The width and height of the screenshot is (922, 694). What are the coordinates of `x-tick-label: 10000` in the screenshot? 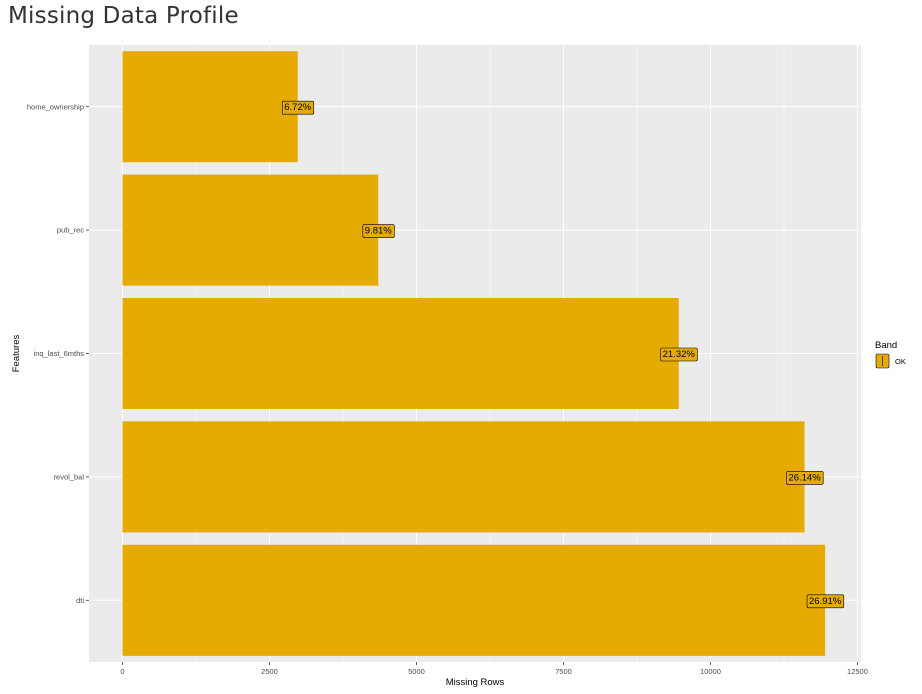 It's located at (710, 671).